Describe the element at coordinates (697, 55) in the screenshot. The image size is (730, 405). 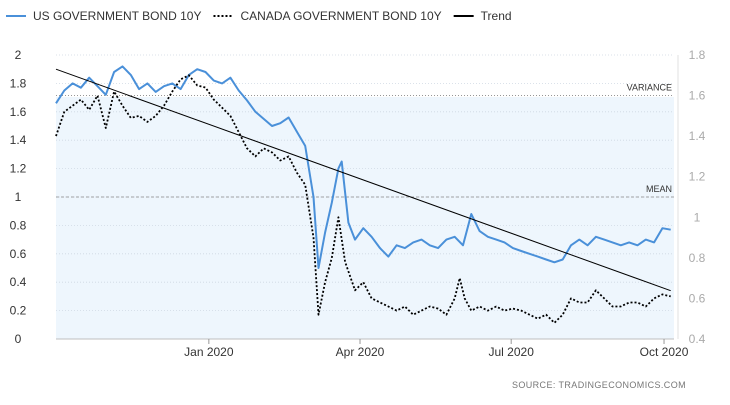
I see `y-right-tick-label: 1.8` at that location.